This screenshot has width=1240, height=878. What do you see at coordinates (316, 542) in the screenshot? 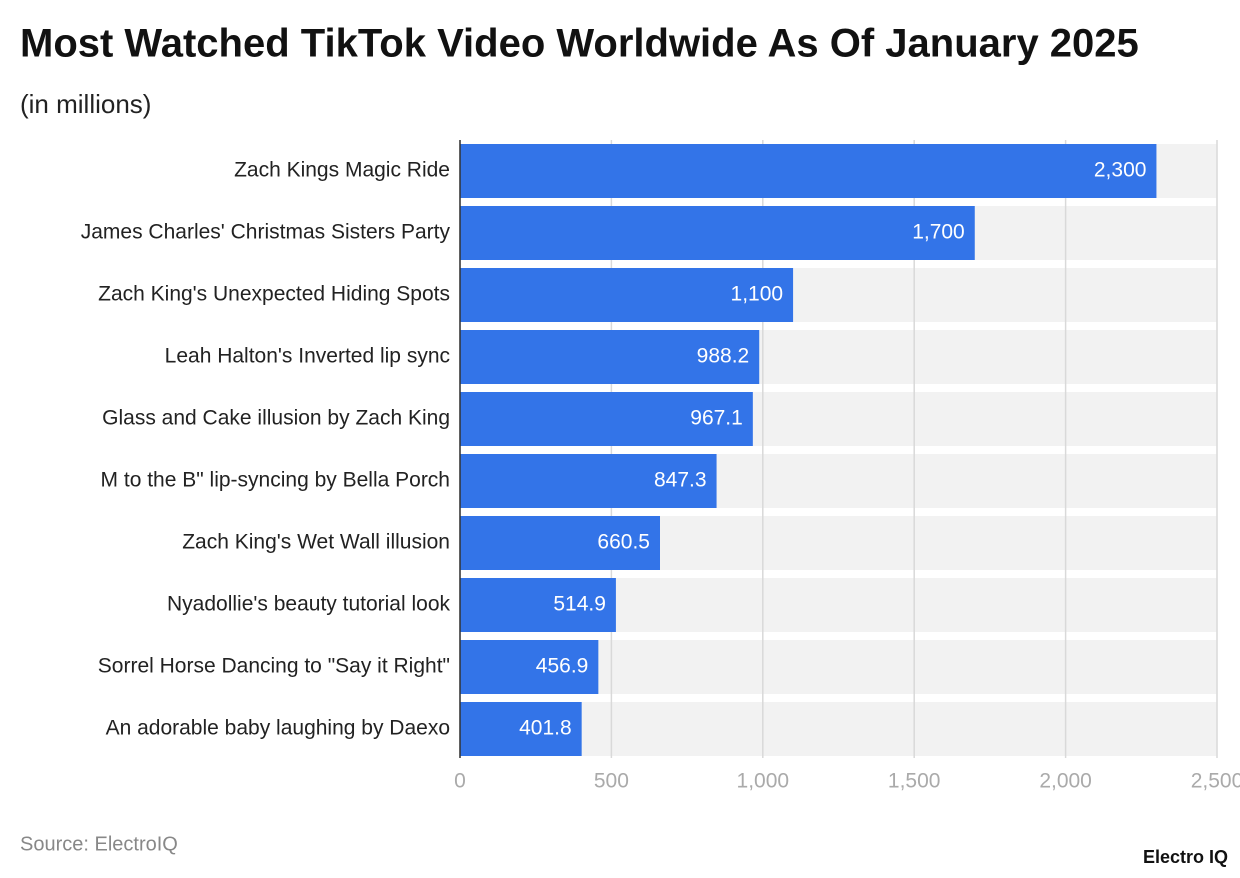
I see `y-tick-label: Zach King's Wet Wall illusion` at bounding box center [316, 542].